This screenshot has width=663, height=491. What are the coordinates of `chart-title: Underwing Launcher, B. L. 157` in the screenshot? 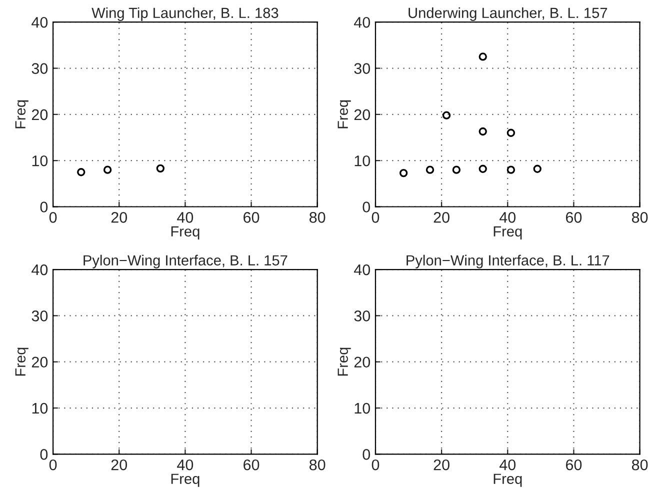 It's located at (508, 14).